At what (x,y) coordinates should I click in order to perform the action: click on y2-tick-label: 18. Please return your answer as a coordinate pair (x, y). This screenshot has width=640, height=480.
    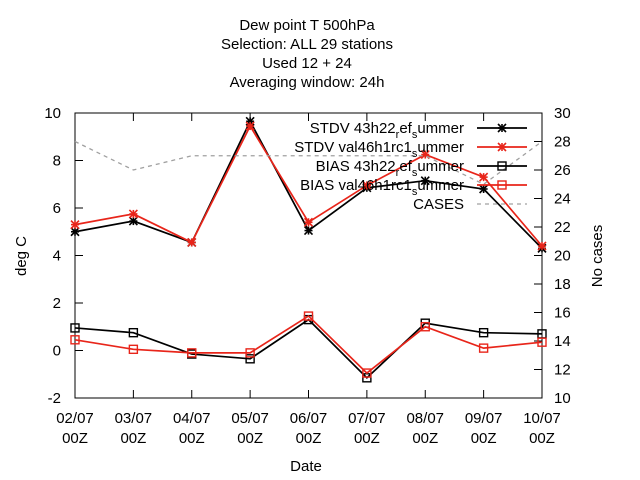
    Looking at the image, I should click on (562, 284).